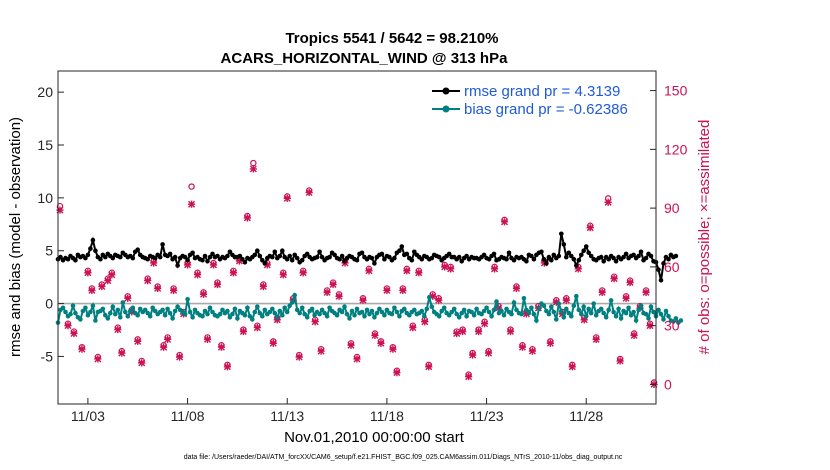 This screenshot has width=830, height=470. What do you see at coordinates (391, 38) in the screenshot?
I see `chart-title: Tropics 5541 / 5642 = 98.210%` at bounding box center [391, 38].